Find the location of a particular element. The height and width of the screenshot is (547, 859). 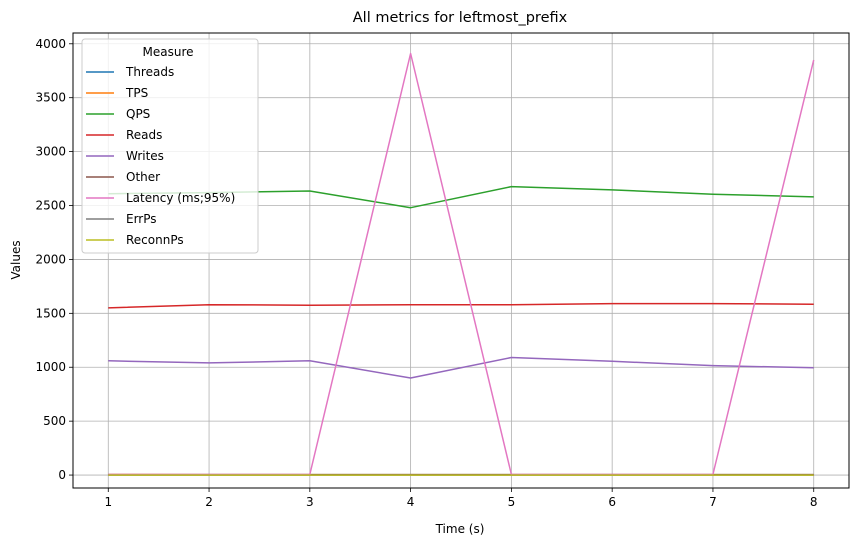

legend-label-threads: Threads is located at coordinates (149, 72).